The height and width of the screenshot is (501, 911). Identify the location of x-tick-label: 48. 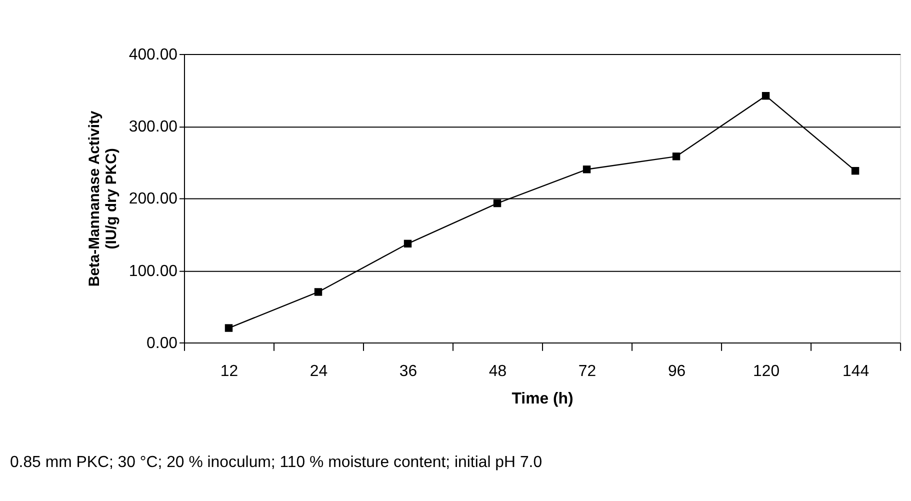
(497, 371).